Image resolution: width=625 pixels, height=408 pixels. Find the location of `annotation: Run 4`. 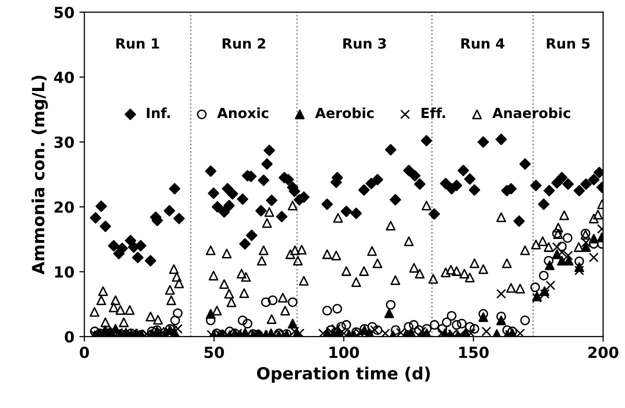

annotation: Run 4 is located at coordinates (482, 43).